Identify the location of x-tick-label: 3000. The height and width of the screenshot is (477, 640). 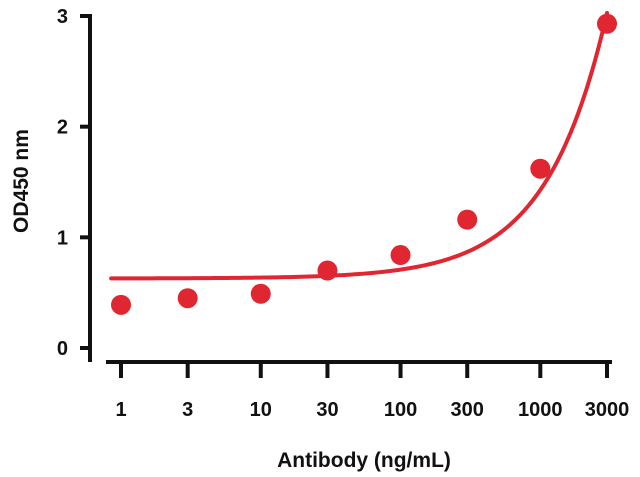
(607, 410).